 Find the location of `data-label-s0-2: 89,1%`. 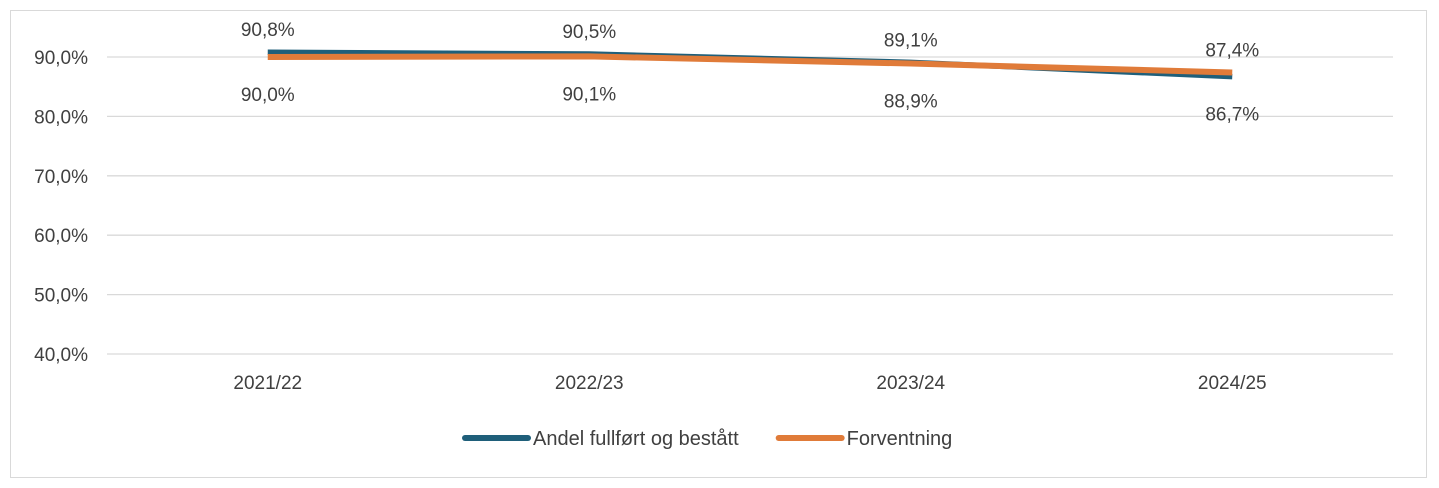

data-label-s0-2: 89,1% is located at coordinates (911, 40).